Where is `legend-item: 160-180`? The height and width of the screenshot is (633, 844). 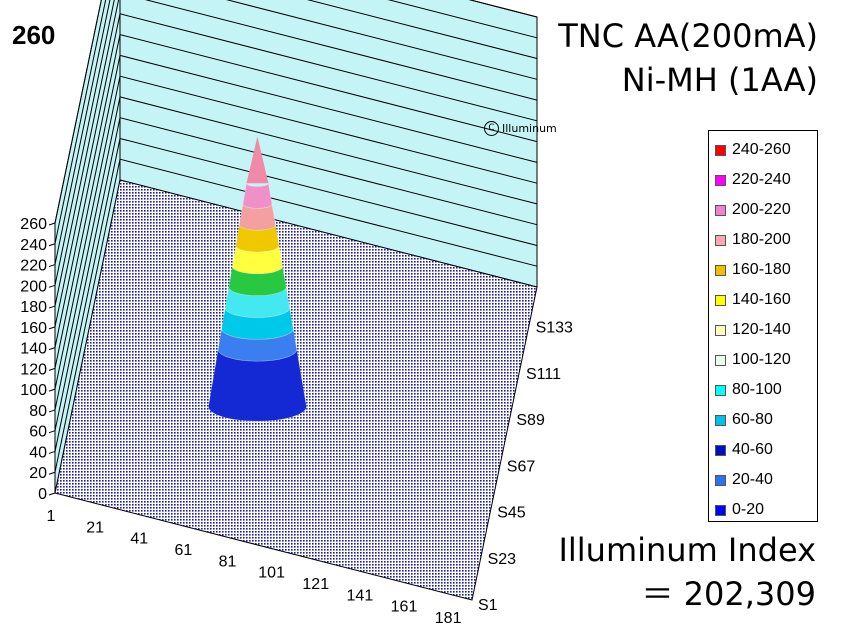 legend-item: 160-180 is located at coordinates (763, 270).